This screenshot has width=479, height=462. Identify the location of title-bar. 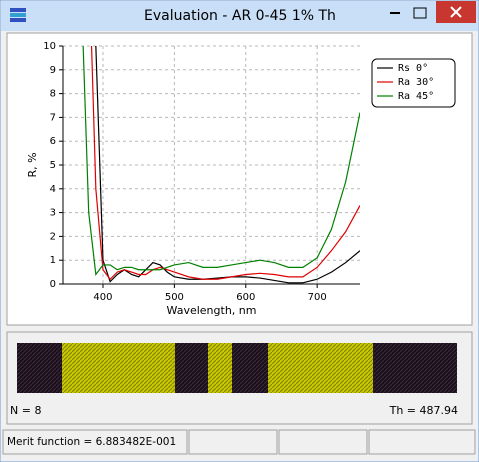
(239, 16).